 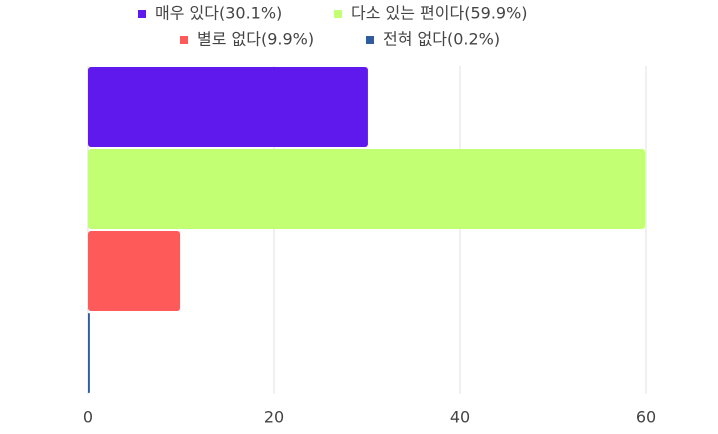 What do you see at coordinates (88, 417) in the screenshot?
I see `x-tick-label: 0` at bounding box center [88, 417].